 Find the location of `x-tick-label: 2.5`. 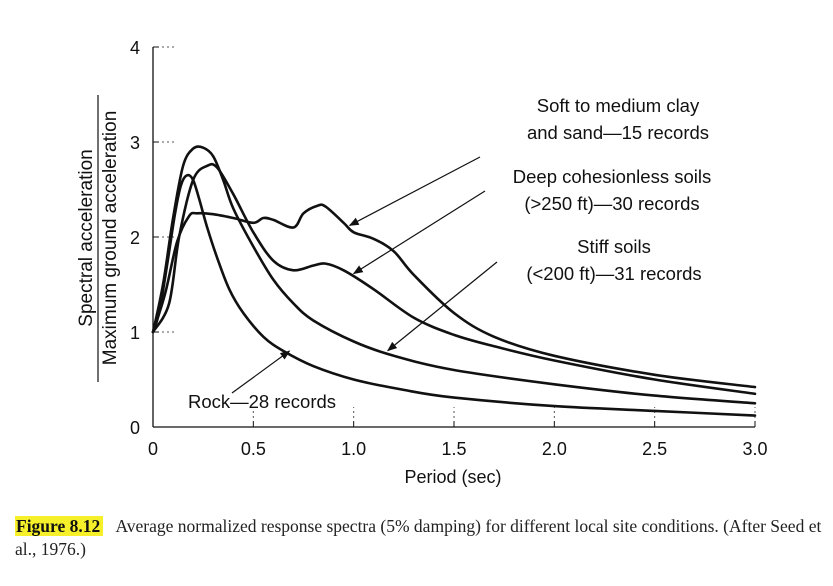

x-tick-label: 2.5 is located at coordinates (654, 449).